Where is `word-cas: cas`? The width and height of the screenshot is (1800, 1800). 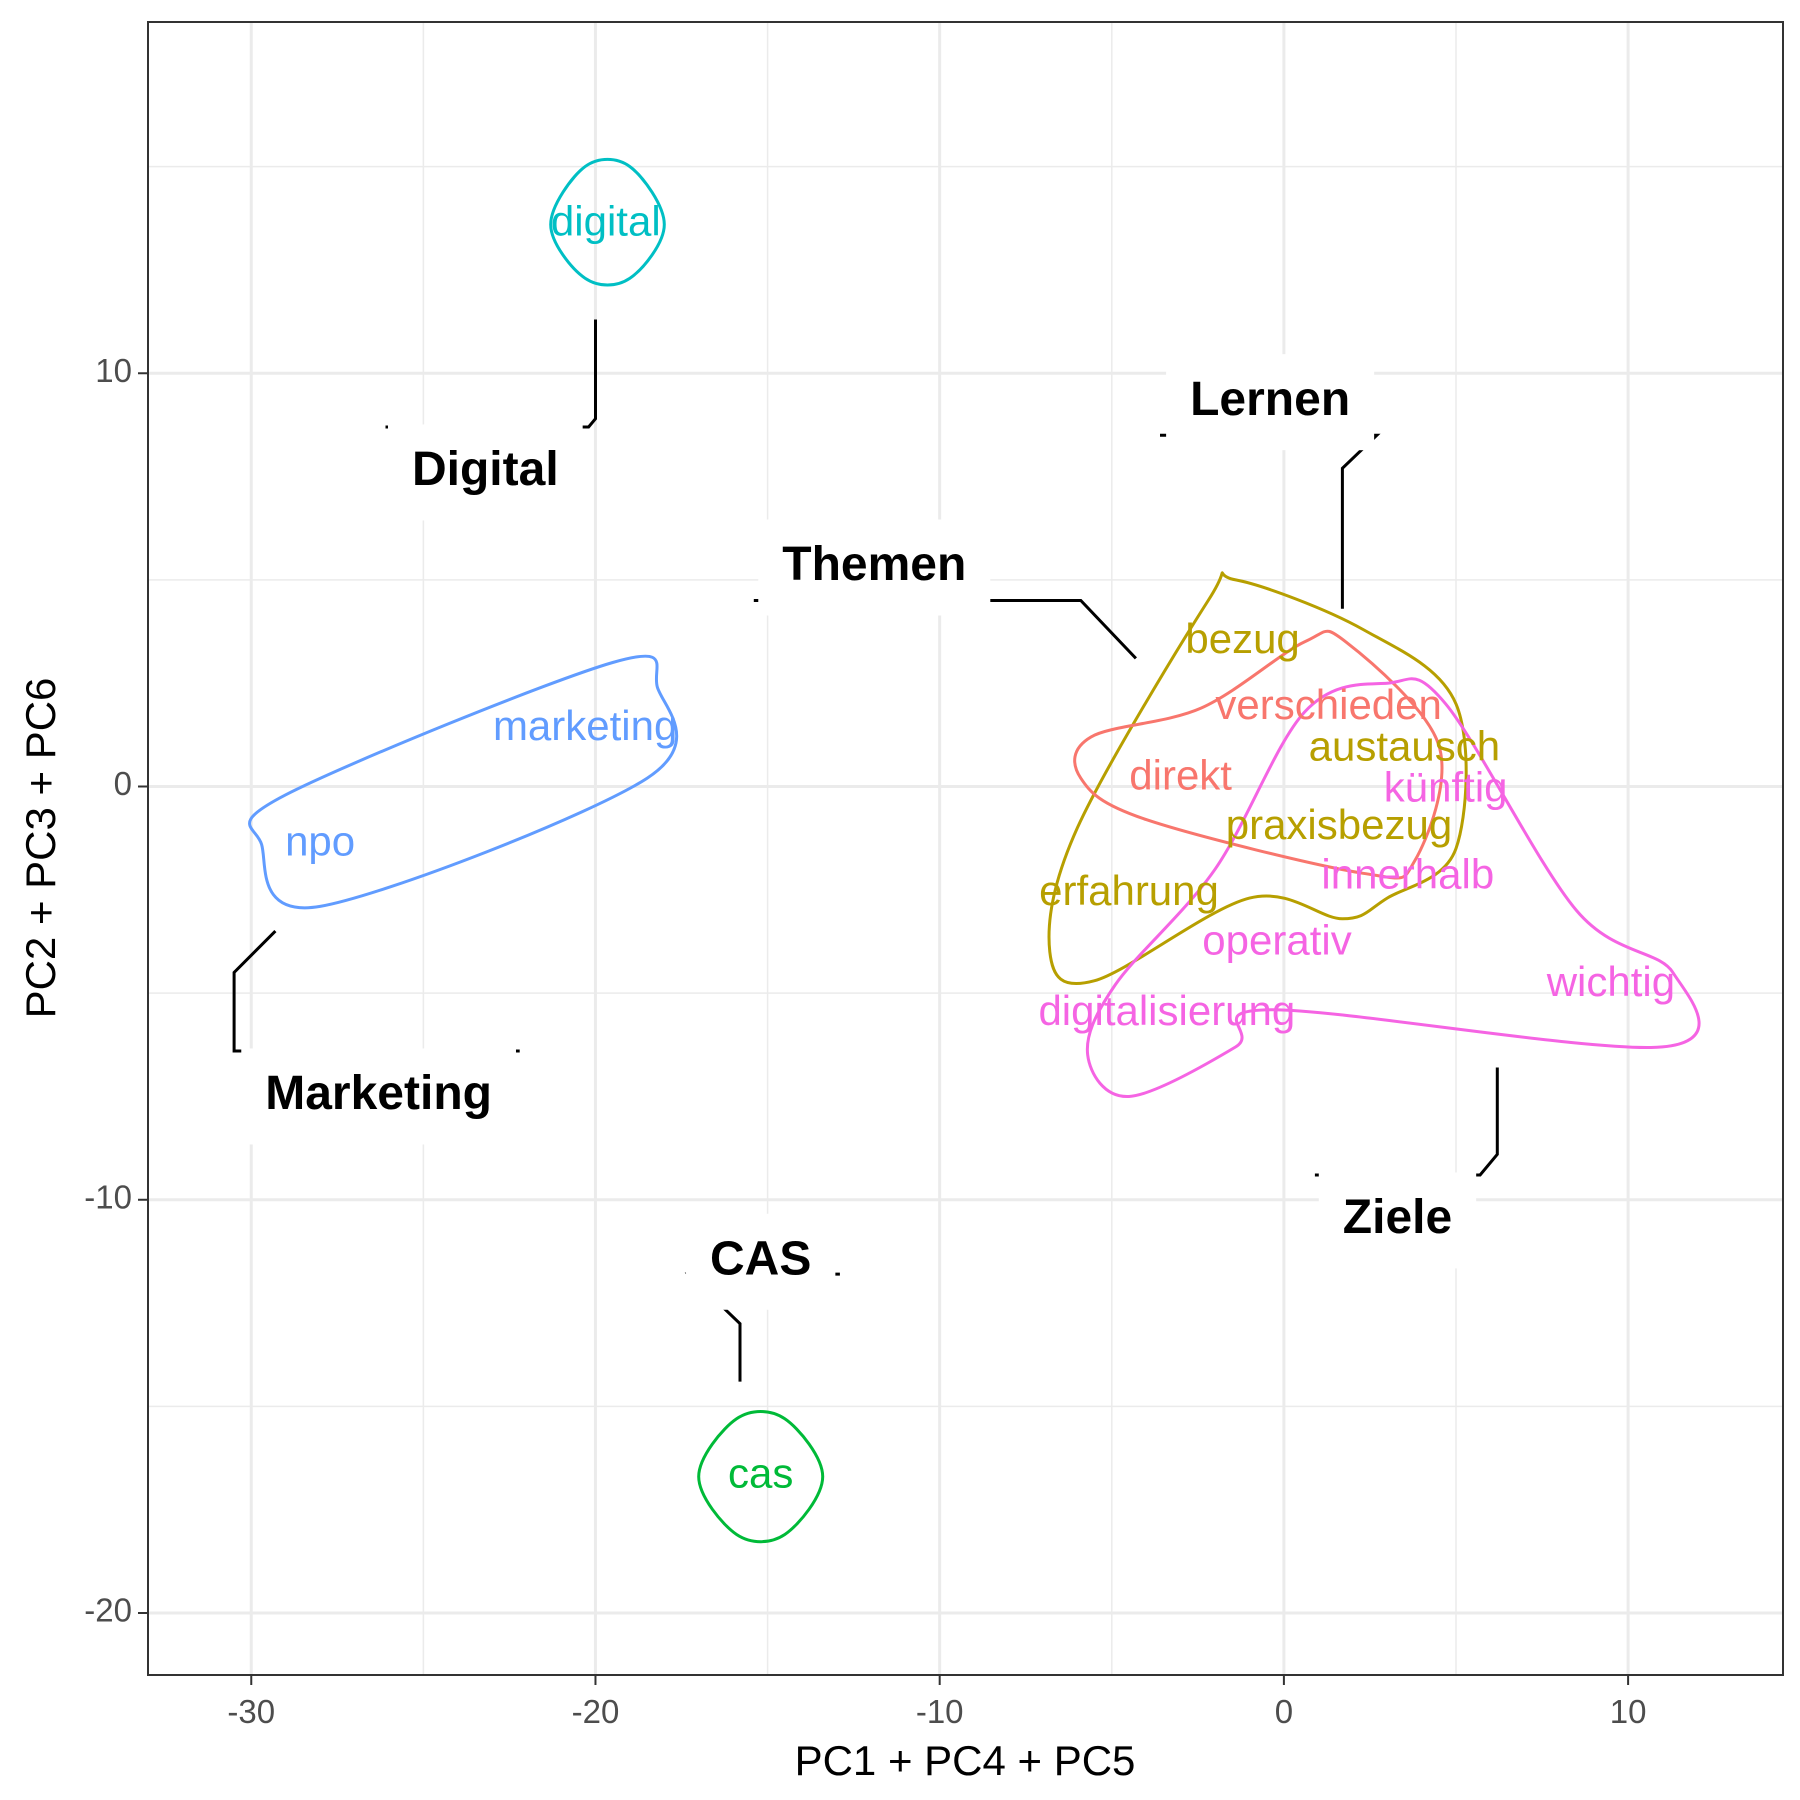 word-cas: cas is located at coordinates (760, 1473).